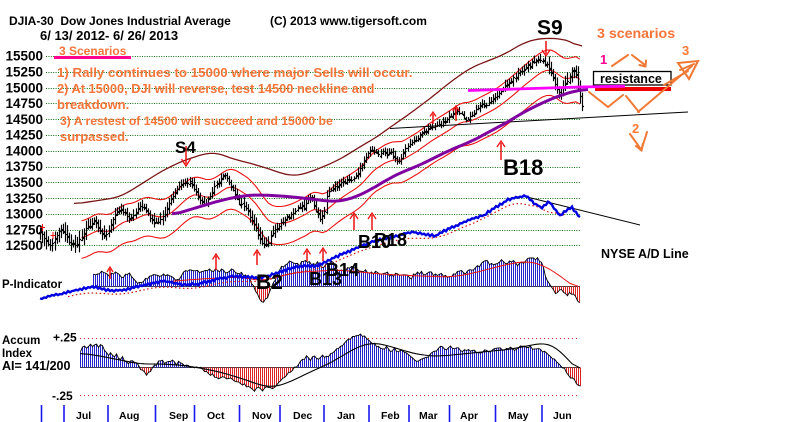 The width and height of the screenshot is (800, 422). Describe the element at coordinates (390, 416) in the screenshot. I see `svg-text: Feb` at that location.